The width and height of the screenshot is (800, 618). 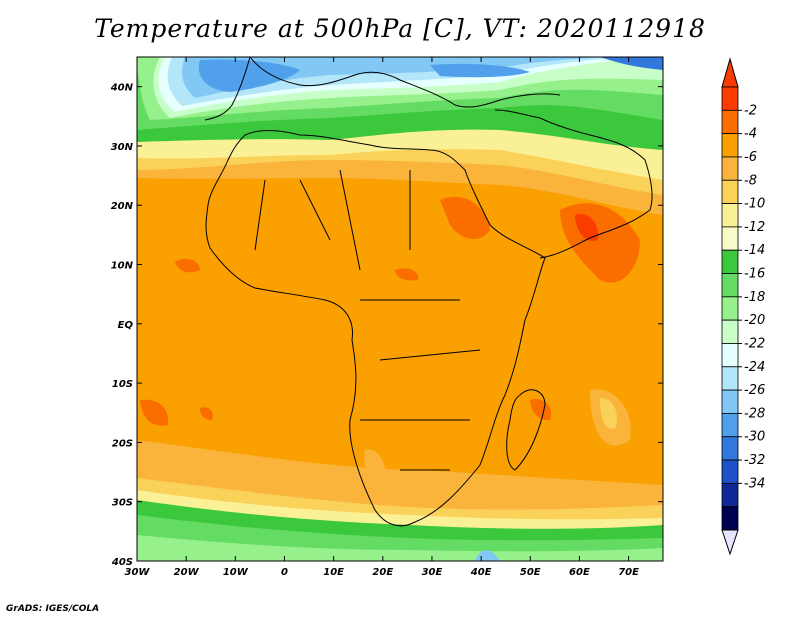 I want to click on lon-tick-label: 10W, so click(x=236, y=572).